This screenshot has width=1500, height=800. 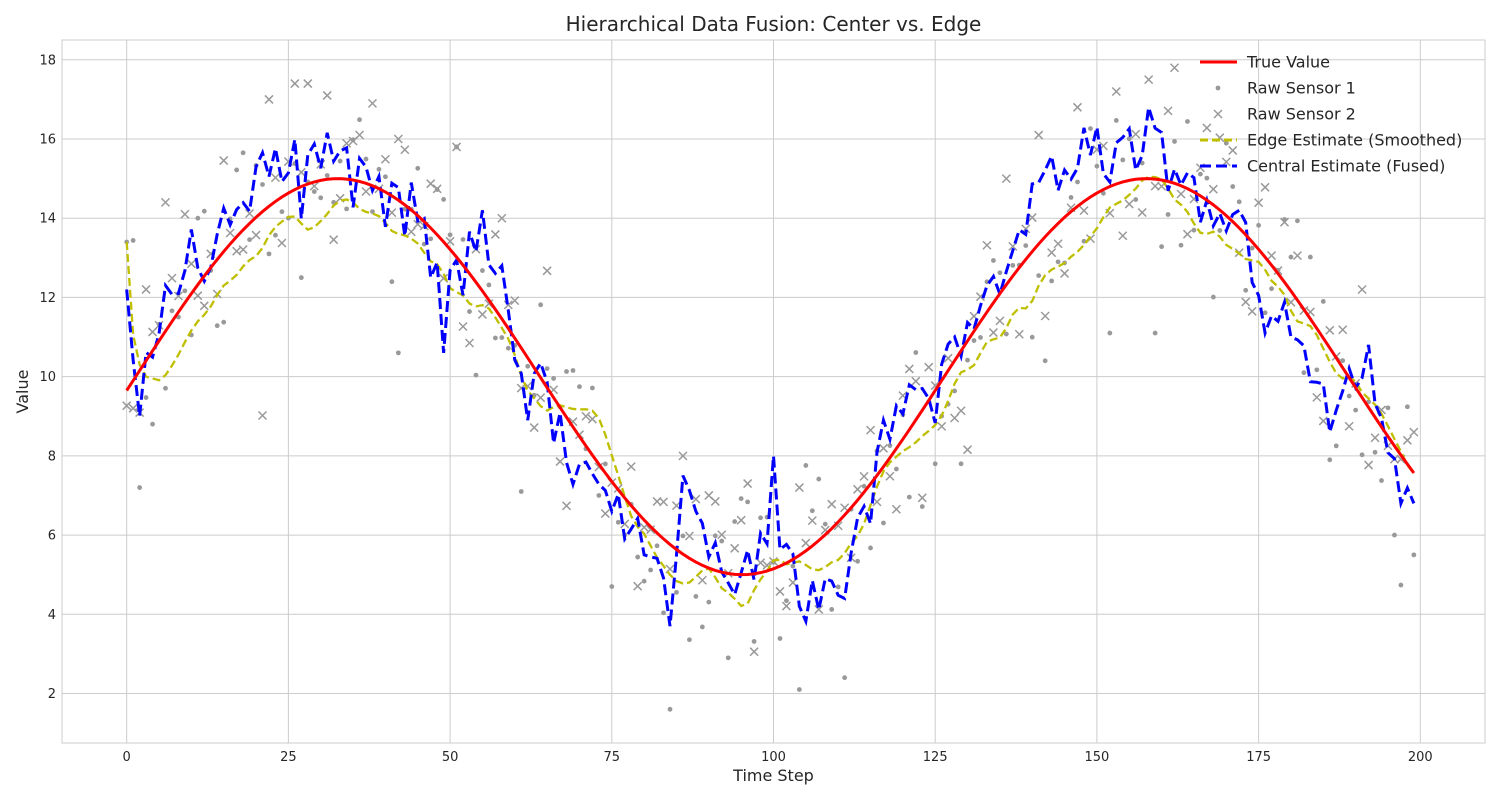 What do you see at coordinates (52, 615) in the screenshot?
I see `y-tick-label: 4` at bounding box center [52, 615].